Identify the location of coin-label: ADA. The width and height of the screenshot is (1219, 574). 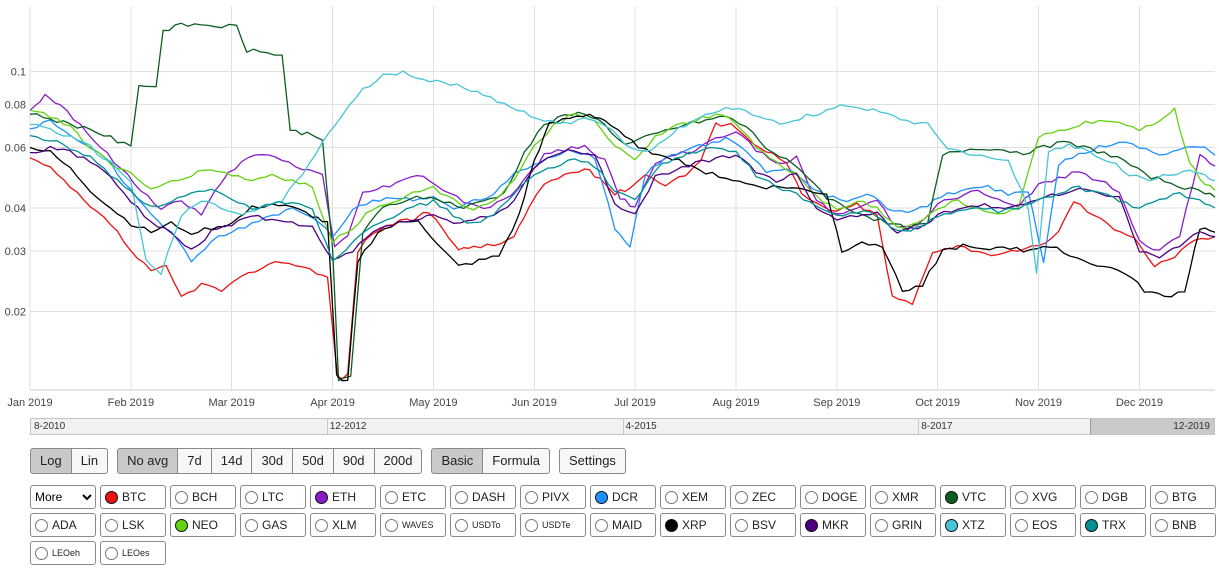
(64, 525).